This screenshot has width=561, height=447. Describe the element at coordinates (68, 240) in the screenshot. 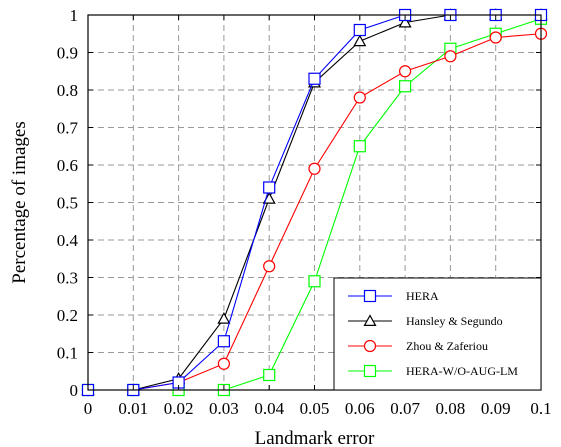

I see `y-tick-label: 0.4` at that location.